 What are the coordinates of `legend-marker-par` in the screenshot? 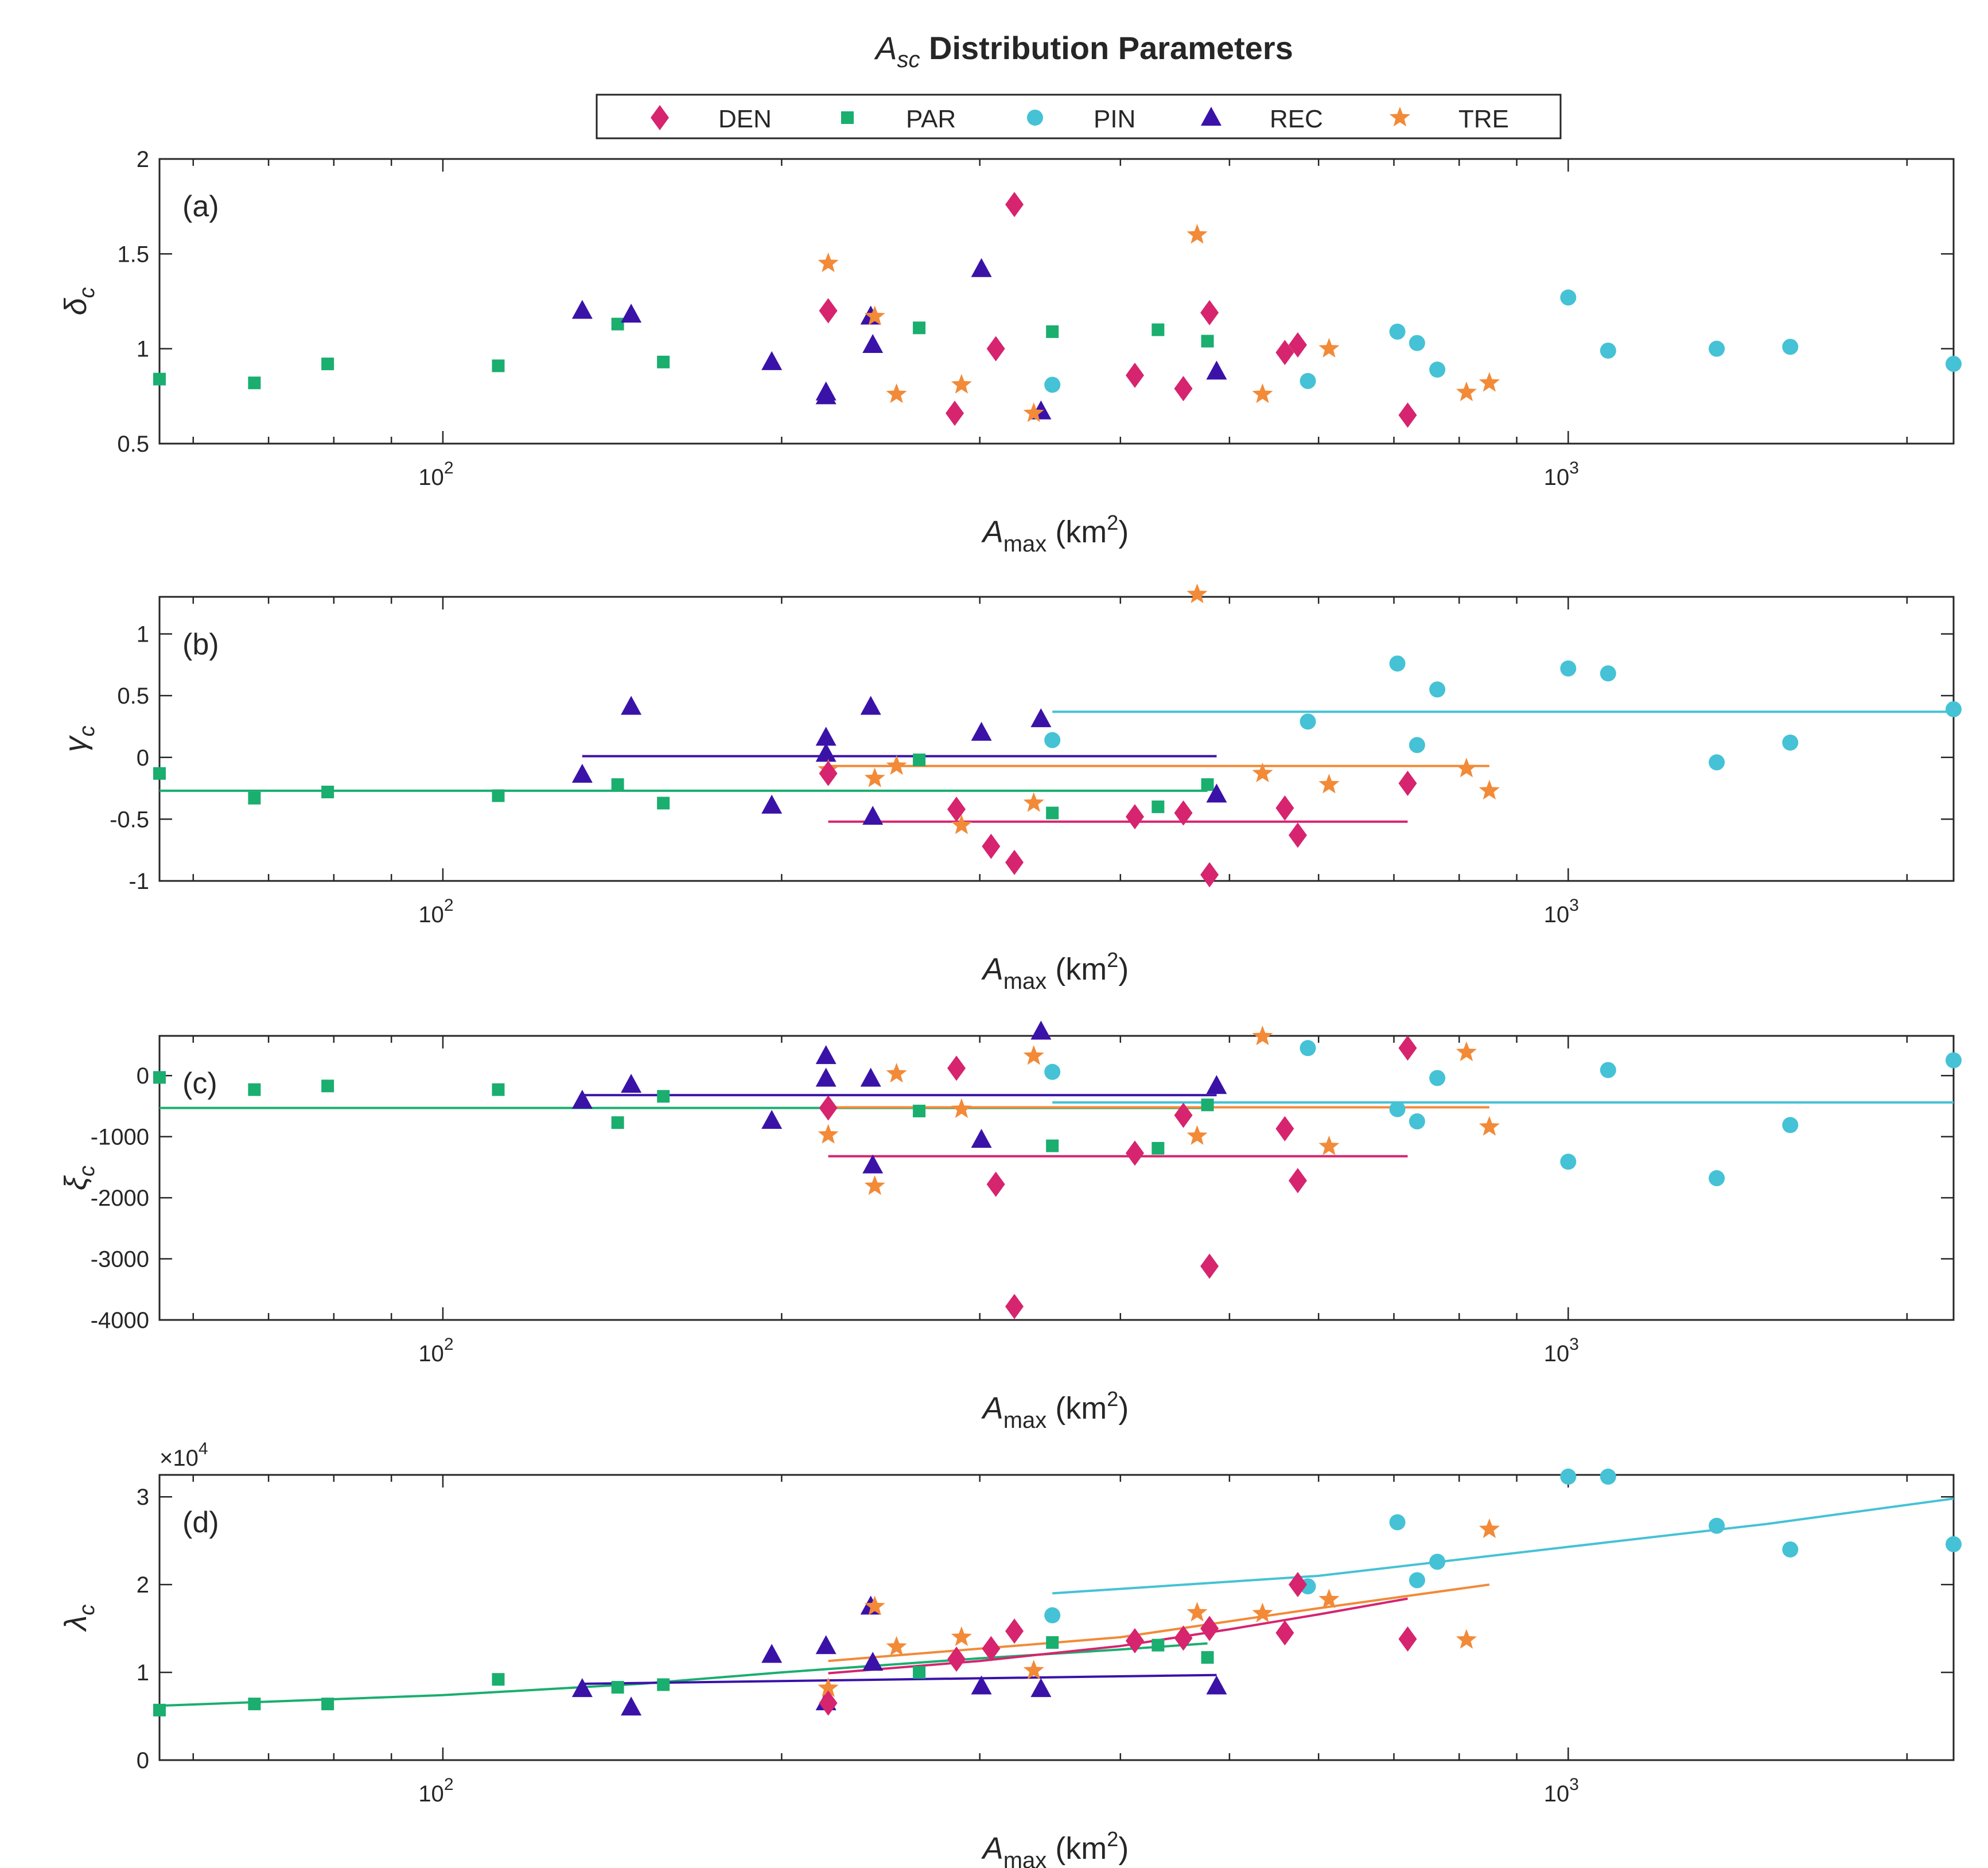 It's located at (847, 117).